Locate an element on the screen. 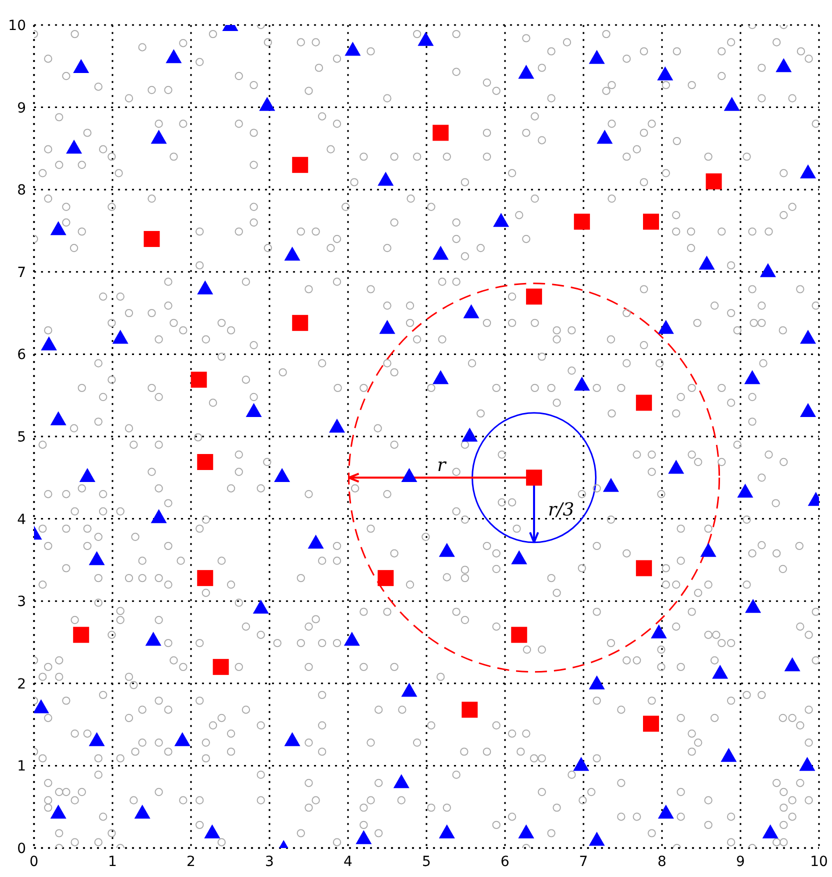 This screenshot has height=877, width=832. annotation: r/3 is located at coordinates (561, 510).